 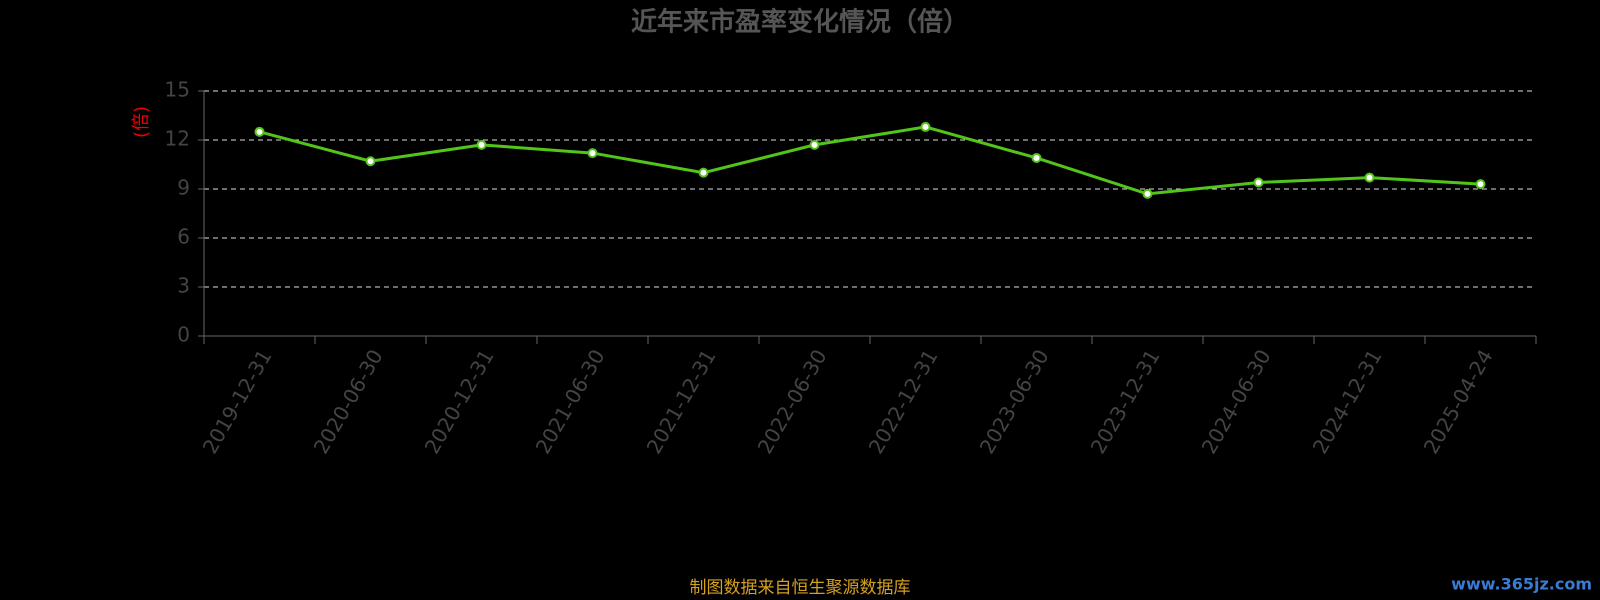 I want to click on x-tick-label: 2024-12-31, so click(x=1347, y=401).